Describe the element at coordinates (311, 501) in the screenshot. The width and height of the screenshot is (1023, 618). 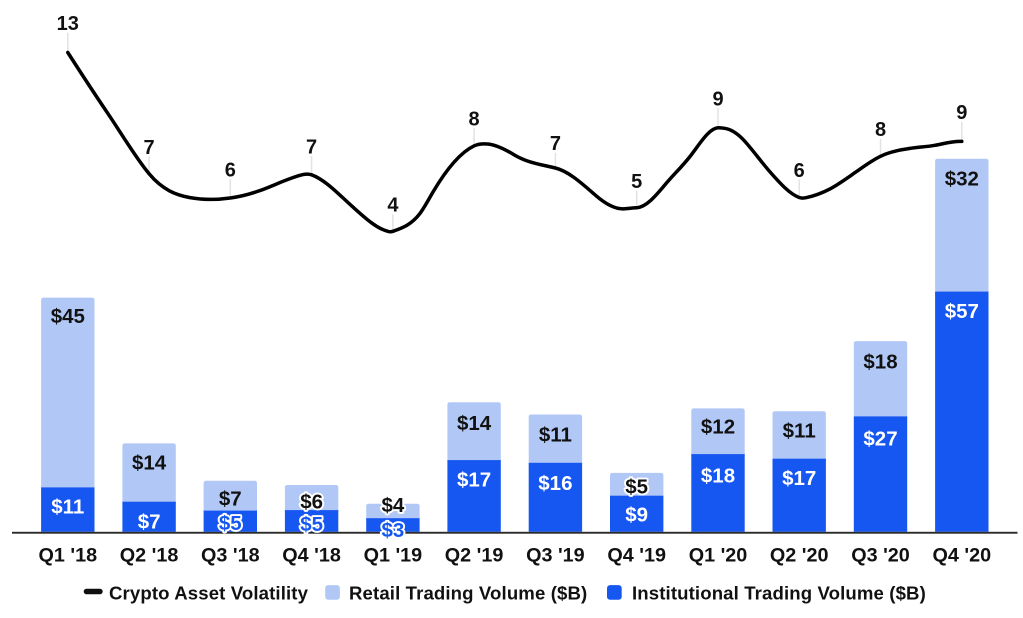
I see `svg-text: $6` at that location.